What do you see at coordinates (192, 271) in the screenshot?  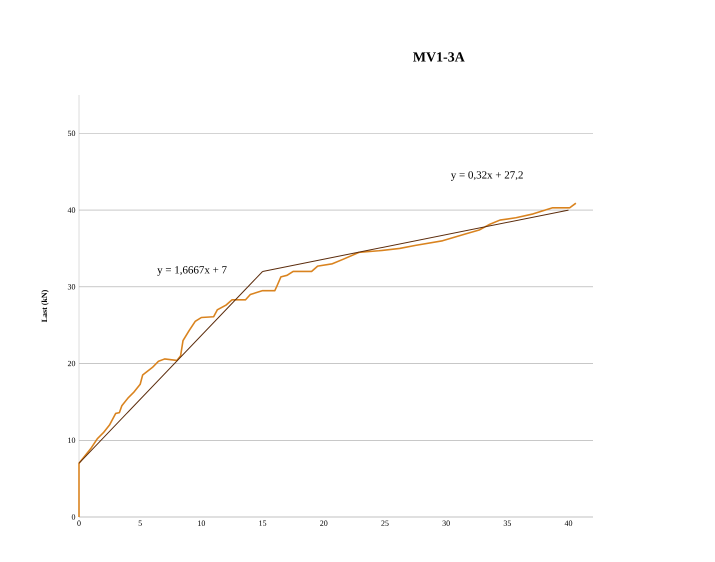 I see `annotation: y = 1,6667x + 7` at bounding box center [192, 271].